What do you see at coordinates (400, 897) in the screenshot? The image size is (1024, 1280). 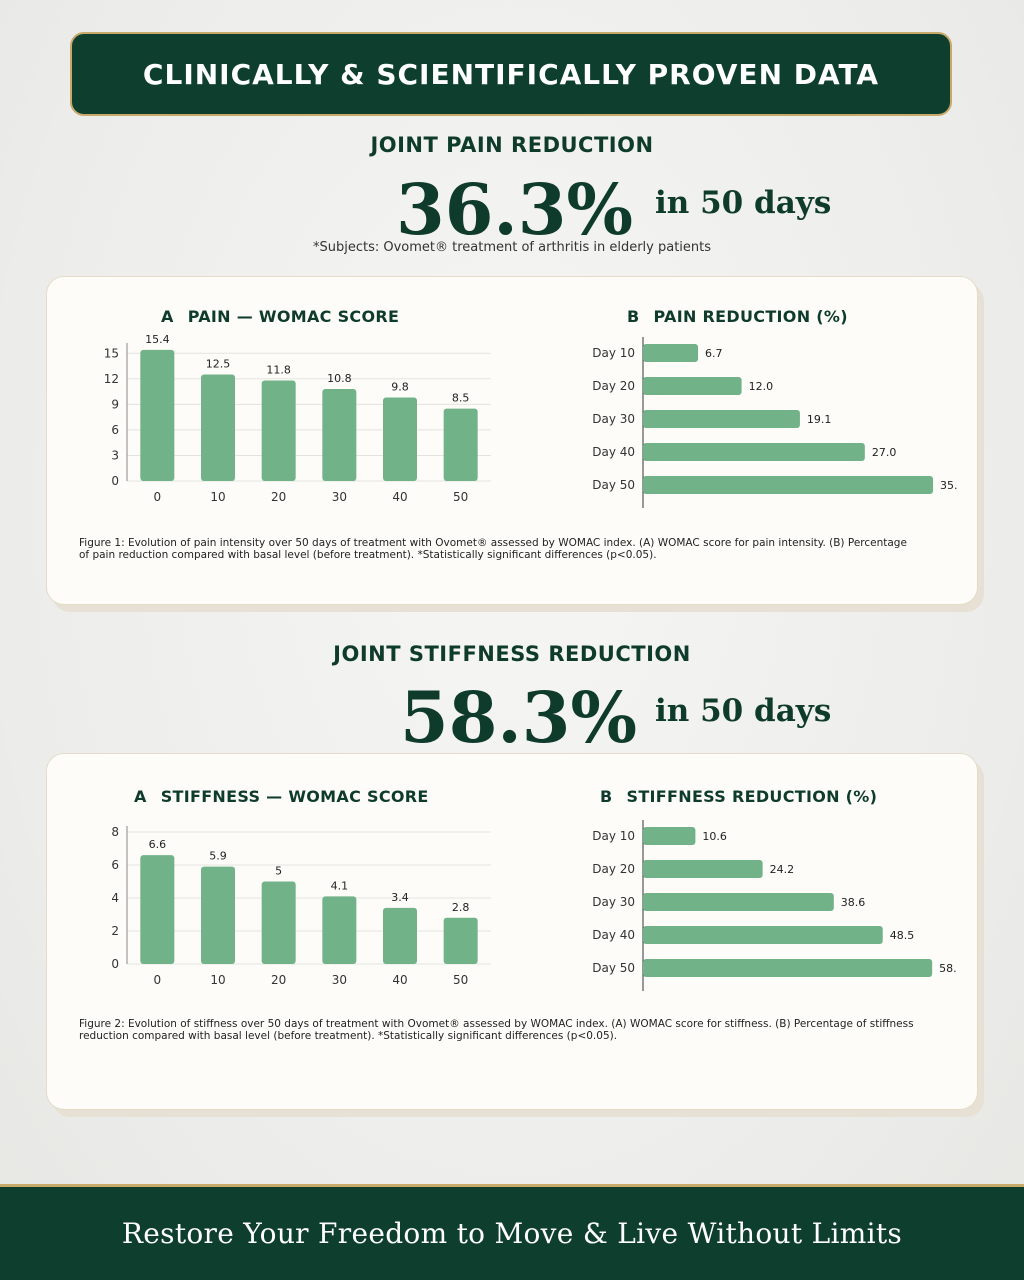 I see `stiffness-womac-value-label: 3.4` at bounding box center [400, 897].